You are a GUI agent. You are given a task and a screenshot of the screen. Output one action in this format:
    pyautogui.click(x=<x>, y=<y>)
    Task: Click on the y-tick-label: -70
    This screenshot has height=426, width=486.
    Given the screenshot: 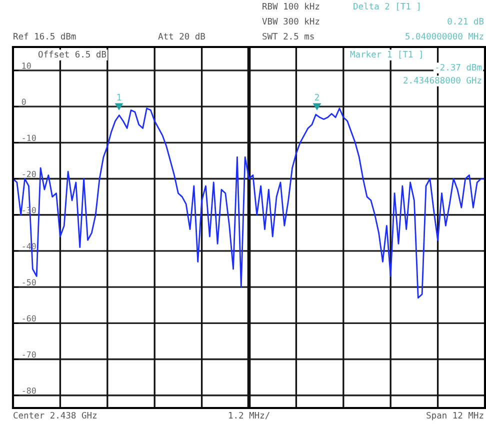 What is the action you would take?
    pyautogui.click(x=29, y=354)
    